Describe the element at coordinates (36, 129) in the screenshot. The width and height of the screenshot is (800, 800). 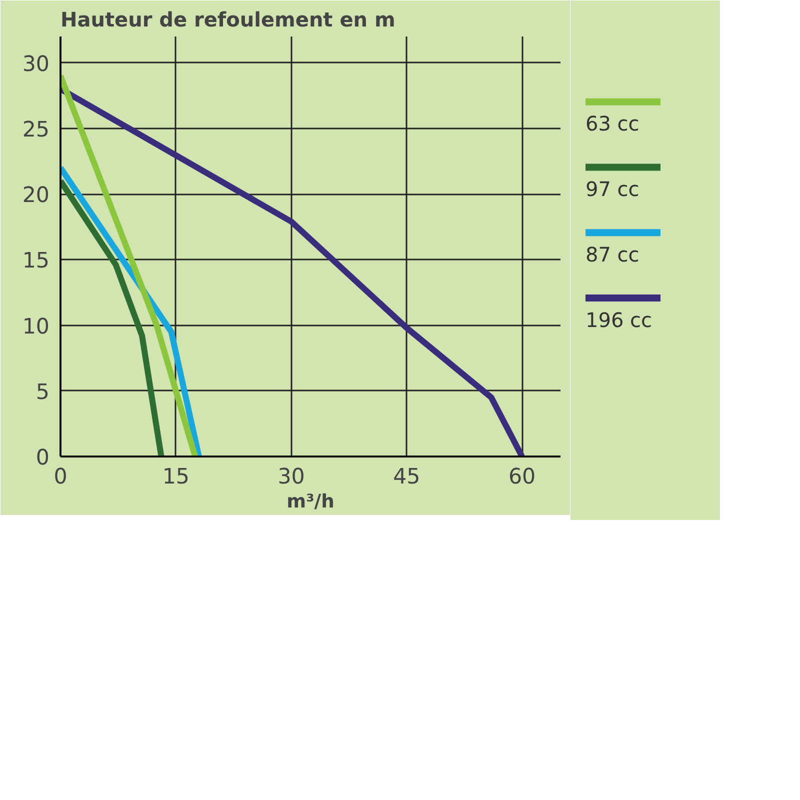
I see `y-tick-label: 25` at that location.